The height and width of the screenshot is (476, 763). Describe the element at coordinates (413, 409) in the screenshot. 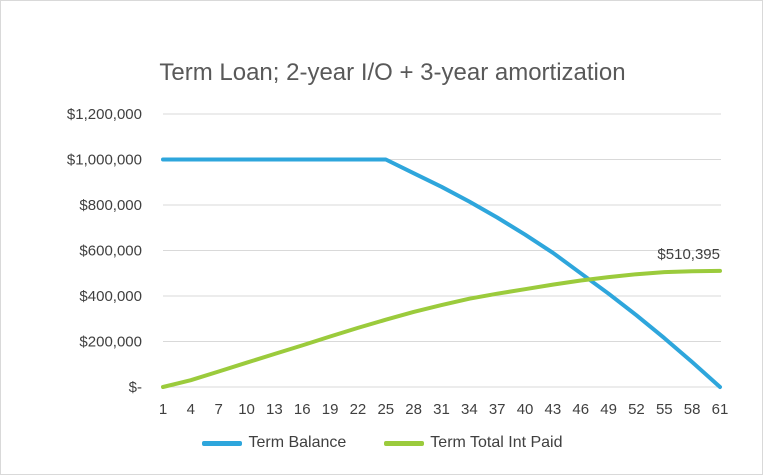

I see `x-tick-label: 28` at that location.